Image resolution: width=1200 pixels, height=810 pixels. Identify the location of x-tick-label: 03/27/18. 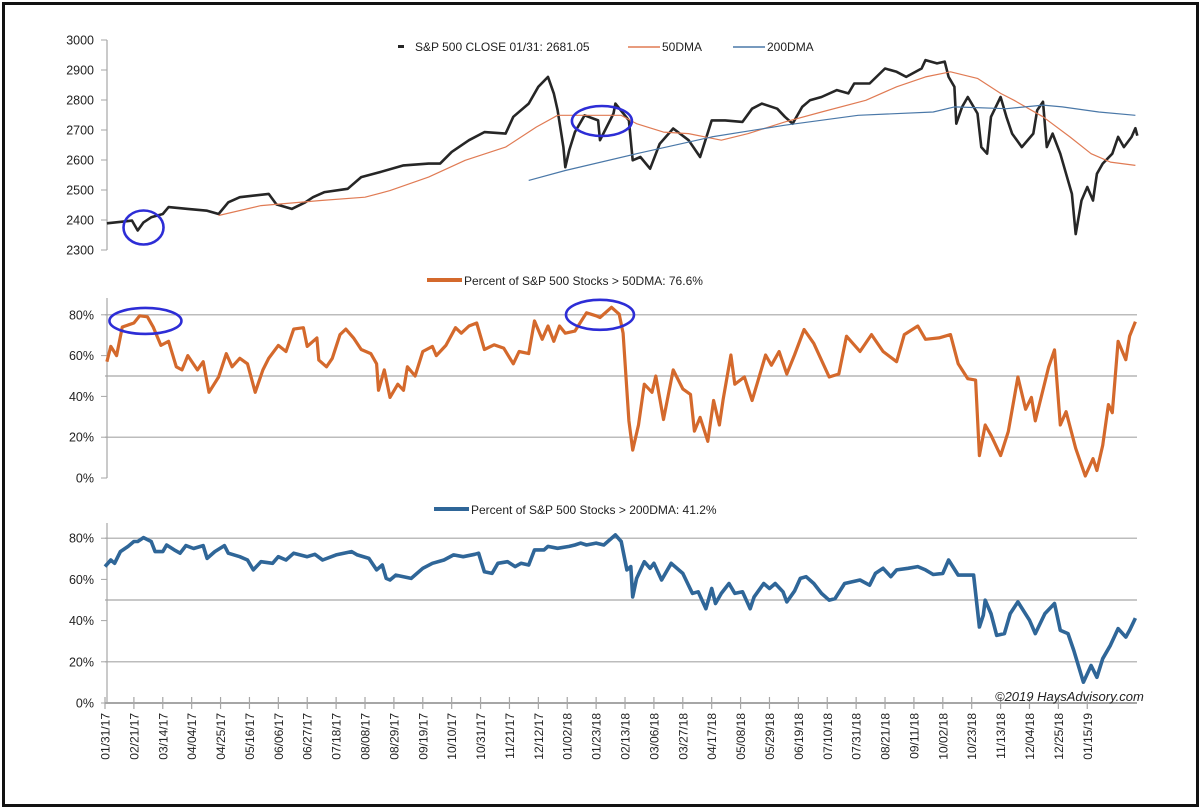
(683, 736).